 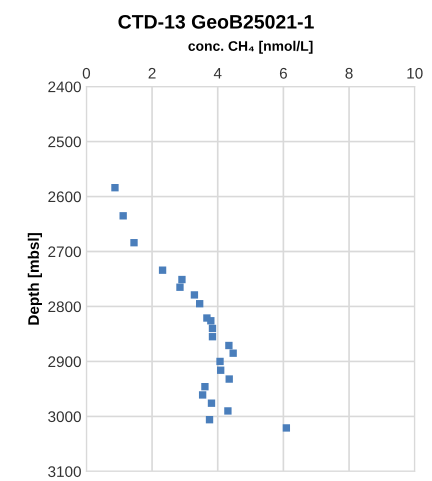 I want to click on y-tick-label: 2500, so click(x=64, y=142).